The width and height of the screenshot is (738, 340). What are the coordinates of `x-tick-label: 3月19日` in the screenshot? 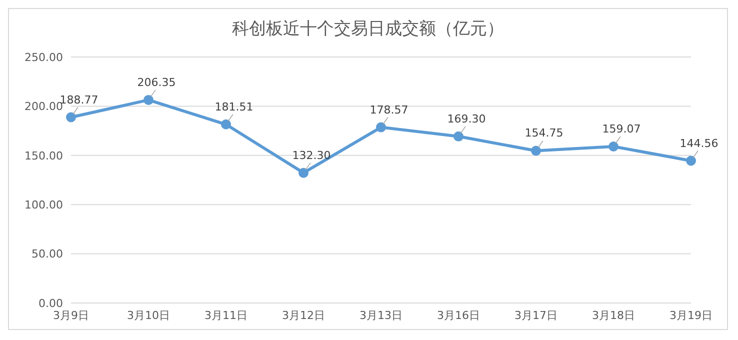 It's located at (691, 315).